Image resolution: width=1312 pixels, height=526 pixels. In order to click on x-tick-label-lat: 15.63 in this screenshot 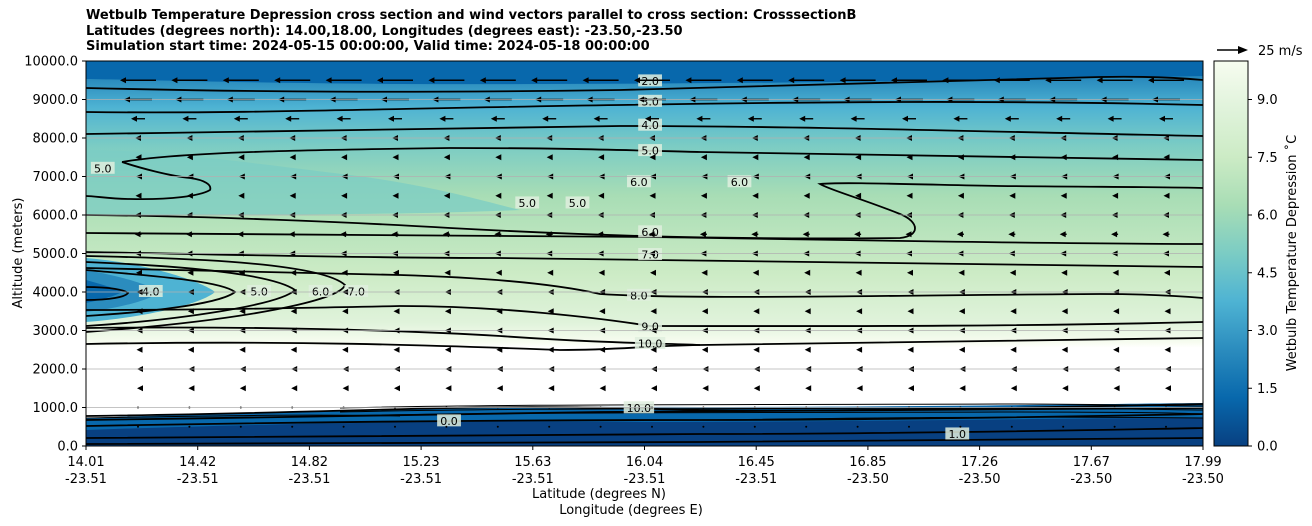, I will do `click(532, 462)`.